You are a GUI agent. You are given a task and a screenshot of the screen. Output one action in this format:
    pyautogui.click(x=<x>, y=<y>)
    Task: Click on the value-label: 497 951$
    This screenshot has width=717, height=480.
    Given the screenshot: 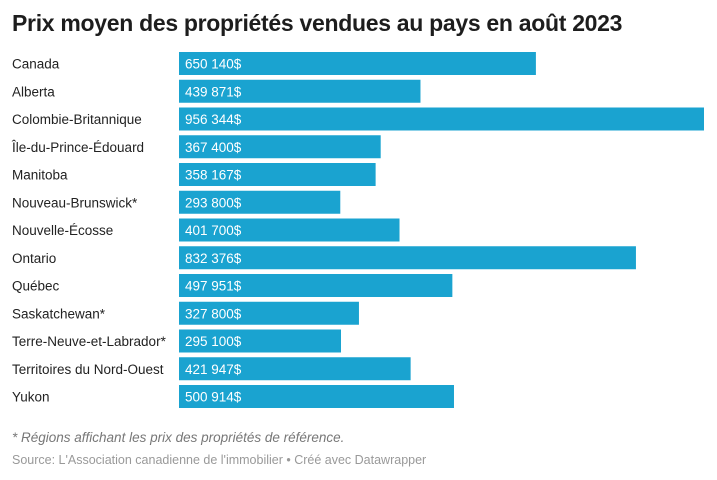 What is the action you would take?
    pyautogui.click(x=213, y=286)
    